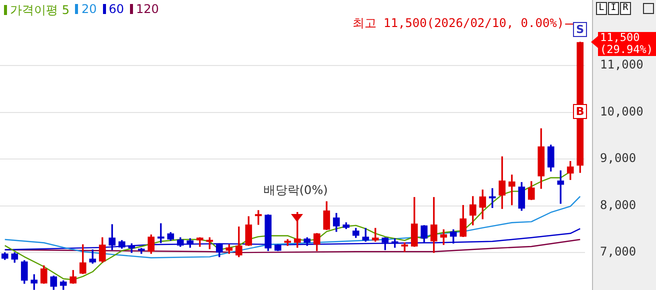 This screenshot has width=656, height=290. What do you see at coordinates (580, 112) in the screenshot?
I see `annotation: B` at bounding box center [580, 112].